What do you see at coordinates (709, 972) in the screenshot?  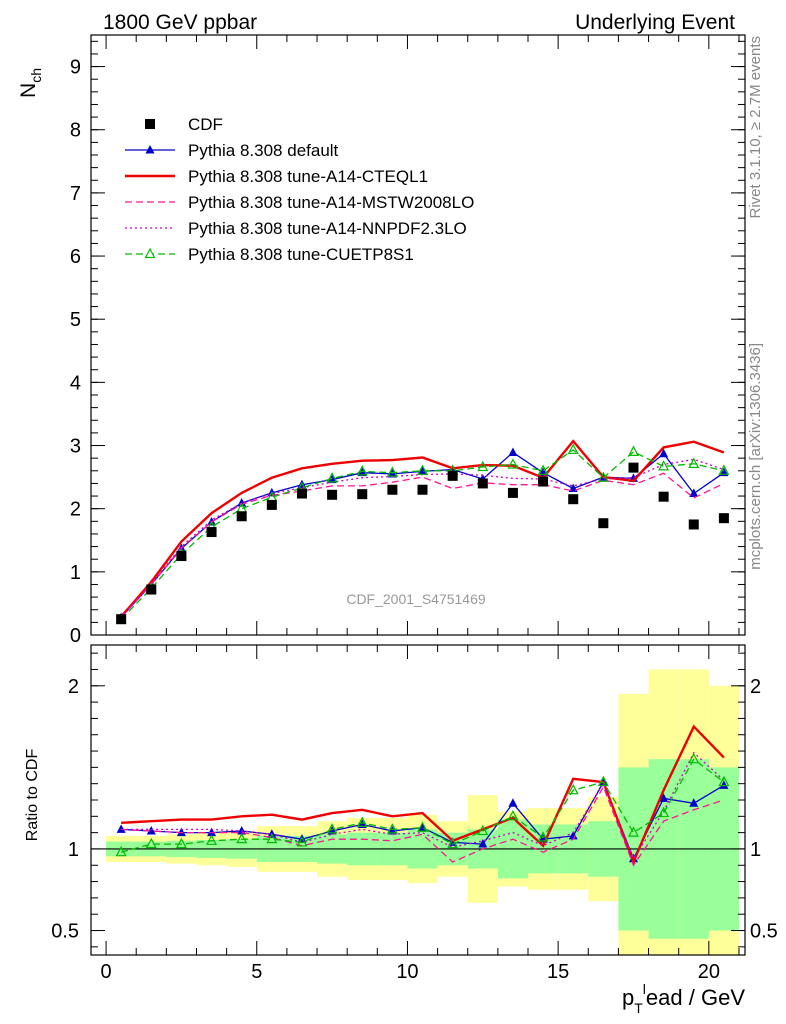 I see `x-tick-label: 20` at bounding box center [709, 972].